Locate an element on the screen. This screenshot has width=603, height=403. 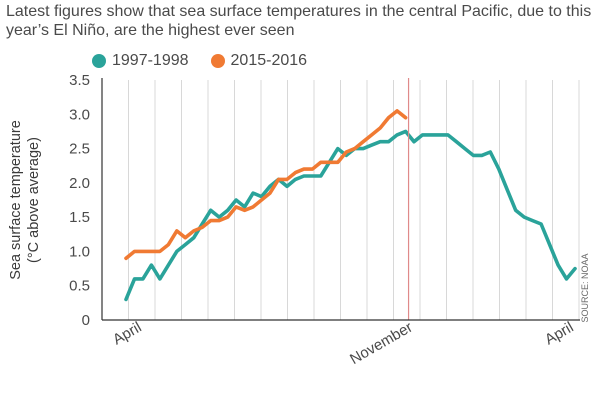
y-tick-label: 1.5 is located at coordinates (79, 217).